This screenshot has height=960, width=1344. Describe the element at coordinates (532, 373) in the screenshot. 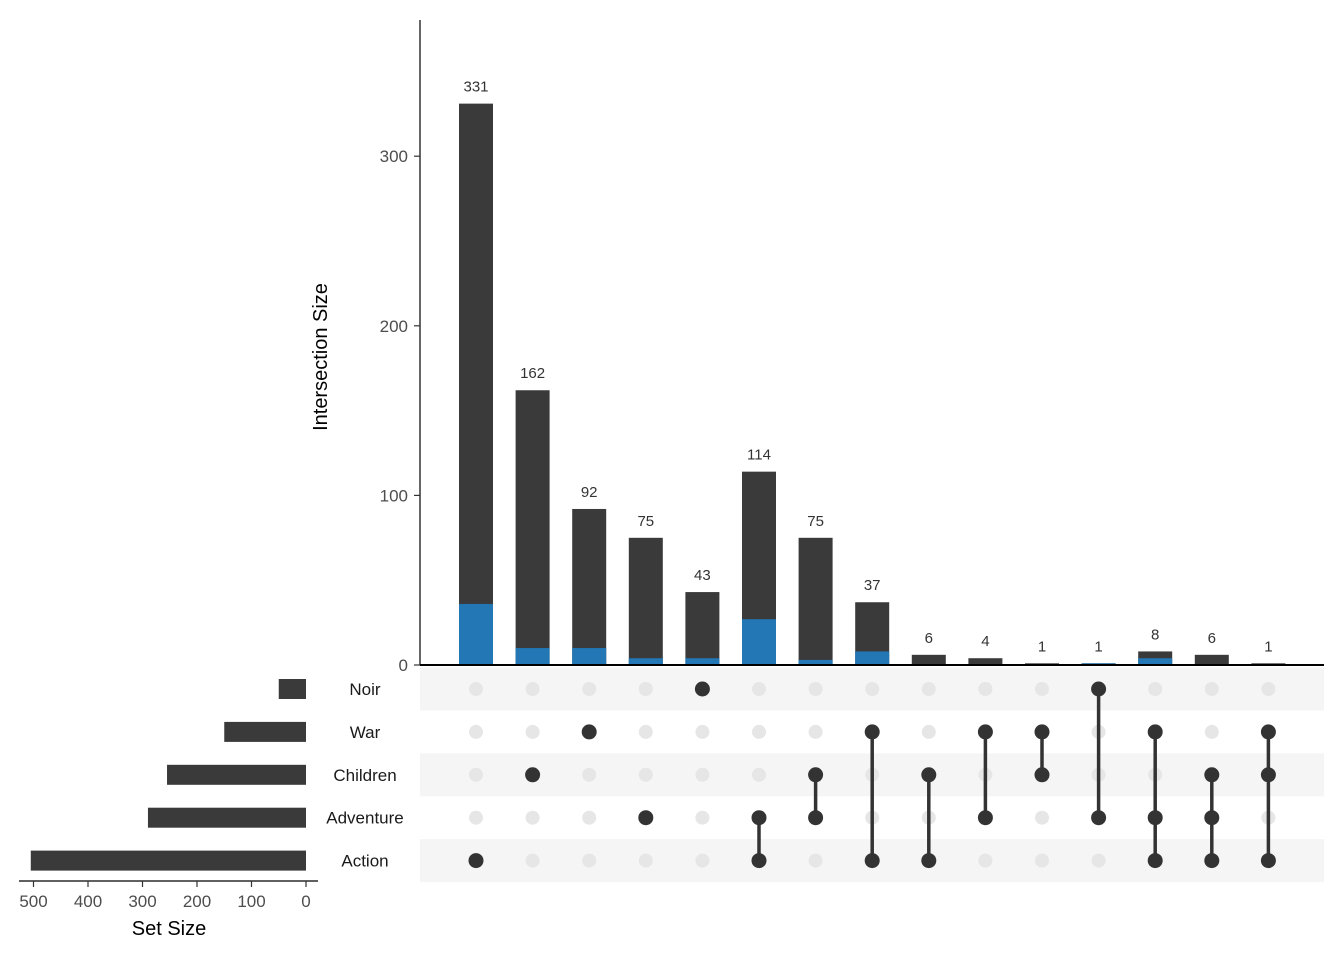

I see `bar-value-label: 162` at that location.